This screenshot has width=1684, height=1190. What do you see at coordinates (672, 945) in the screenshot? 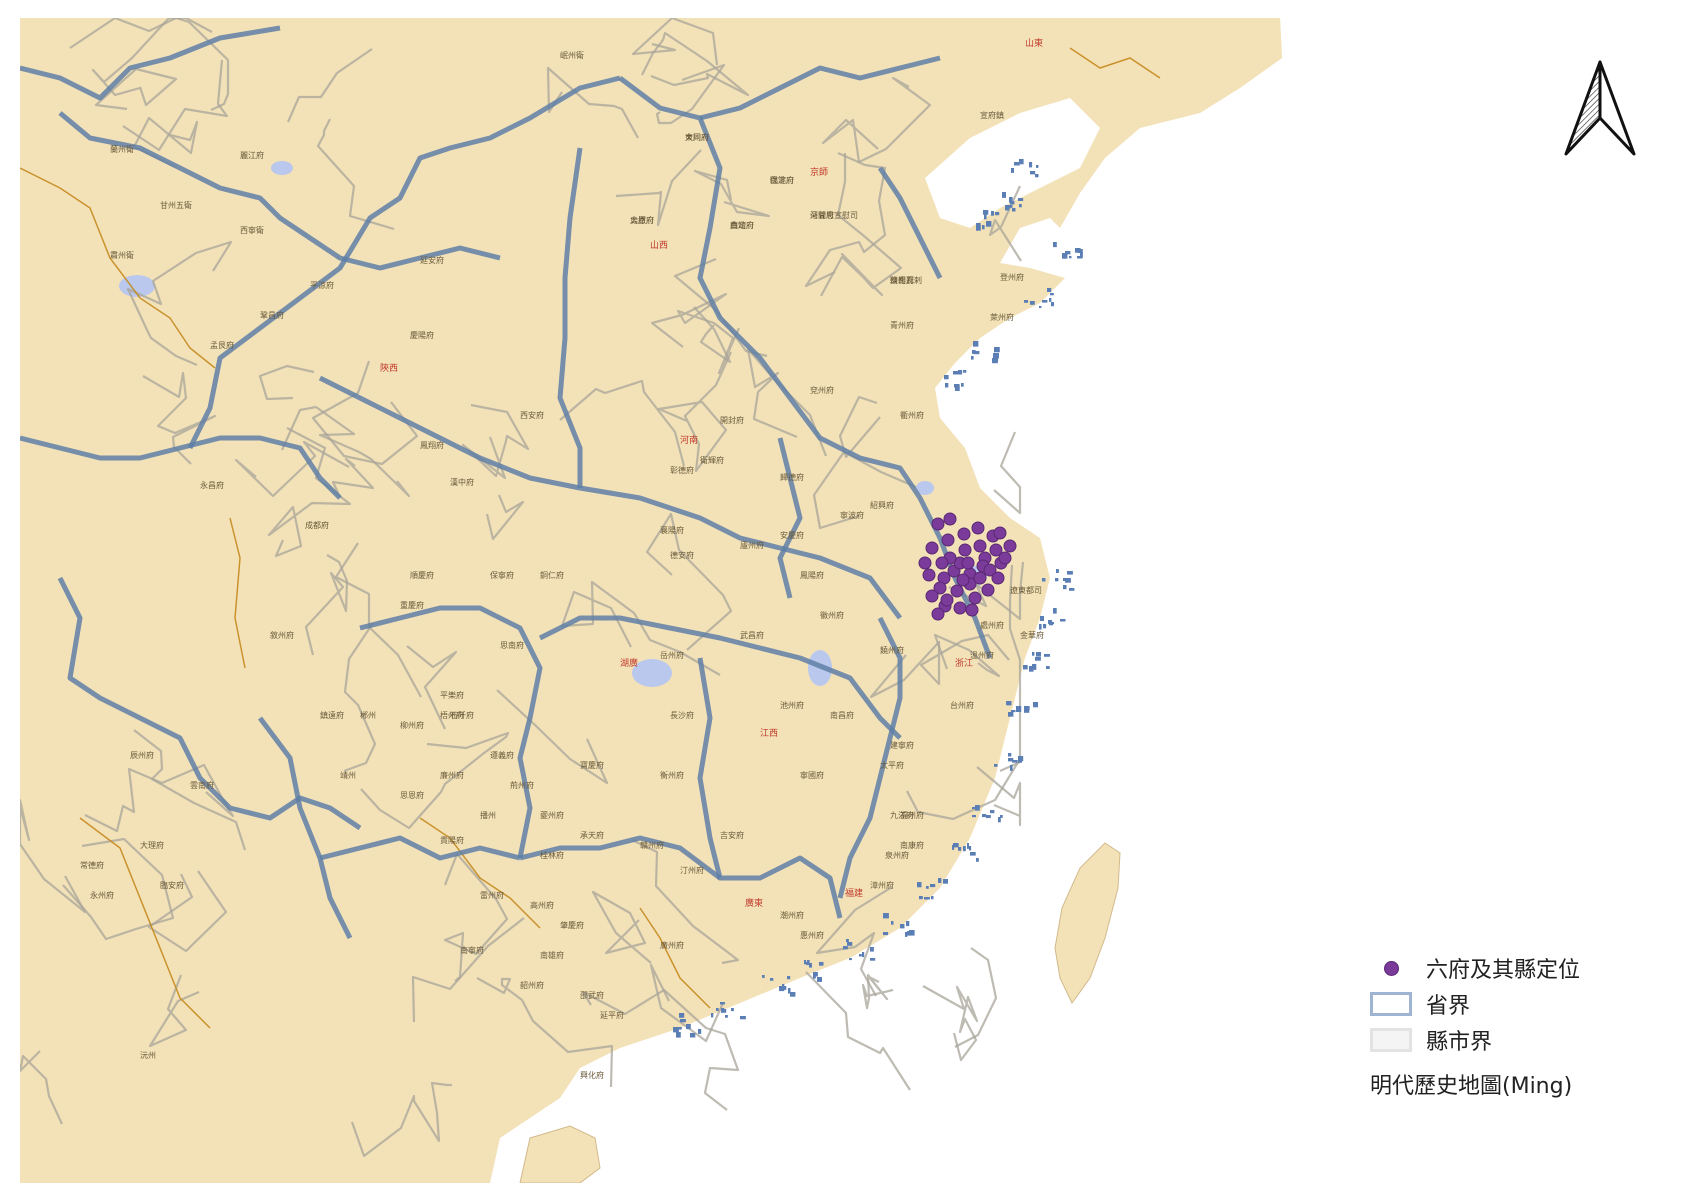
I see `place-label: 廣州府` at bounding box center [672, 945].